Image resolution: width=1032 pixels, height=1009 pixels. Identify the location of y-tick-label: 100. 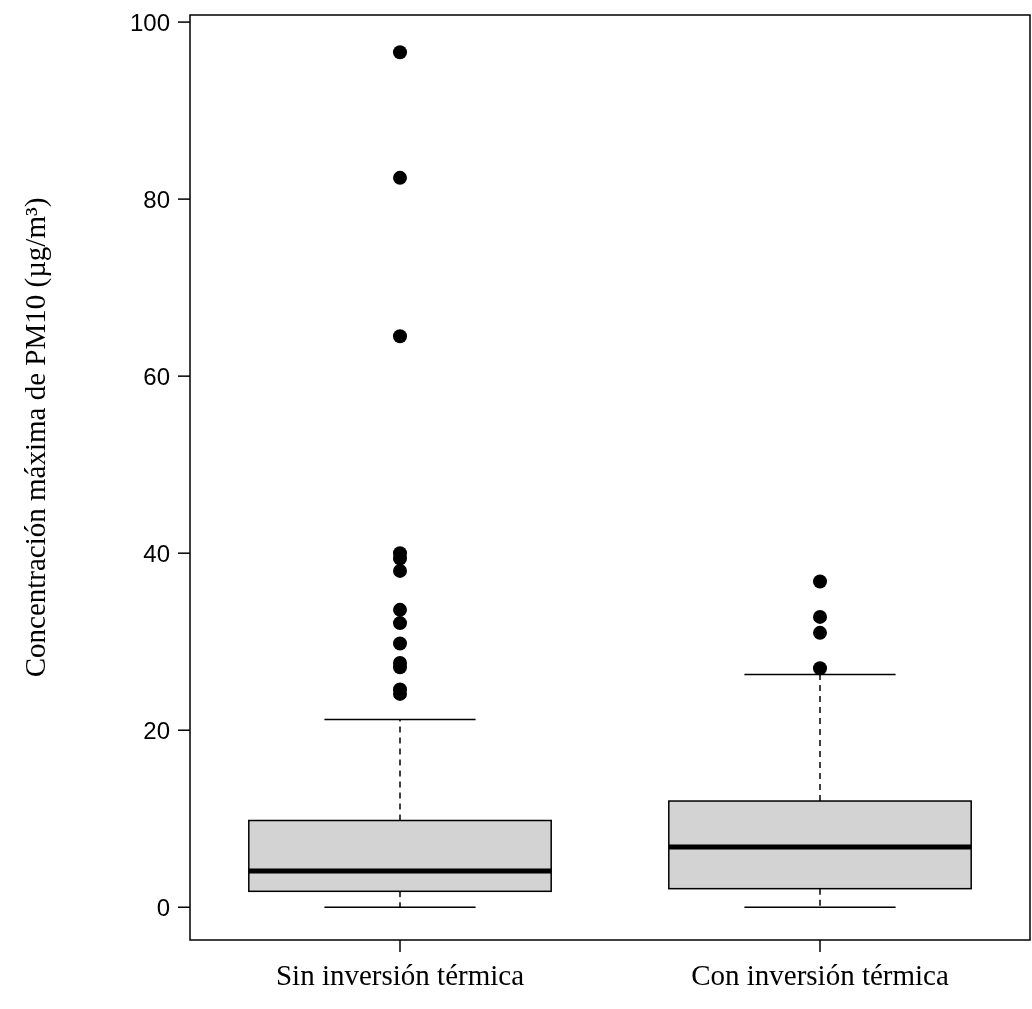
(149, 22).